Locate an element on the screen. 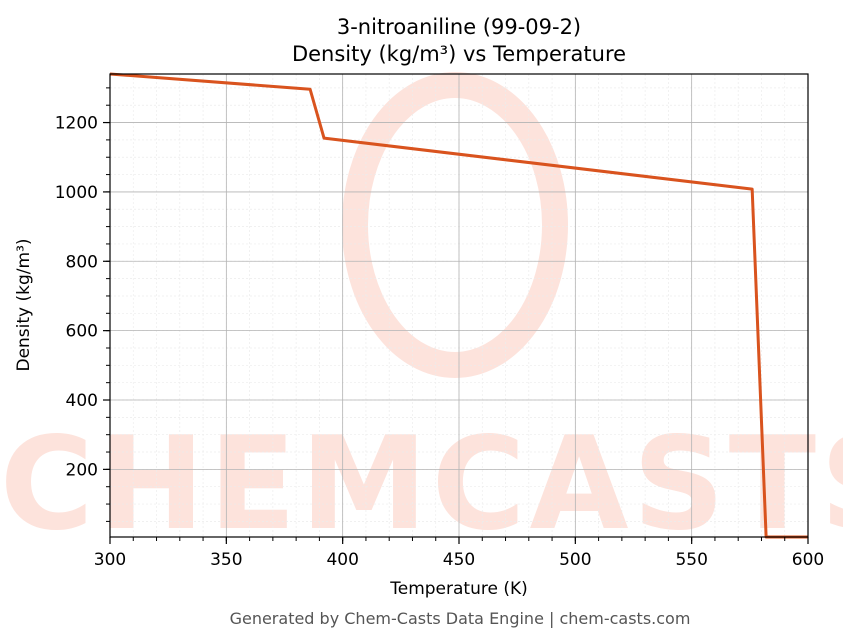 Image resolution: width=843 pixels, height=644 pixels. y-tick-label: 800 is located at coordinates (82, 262).